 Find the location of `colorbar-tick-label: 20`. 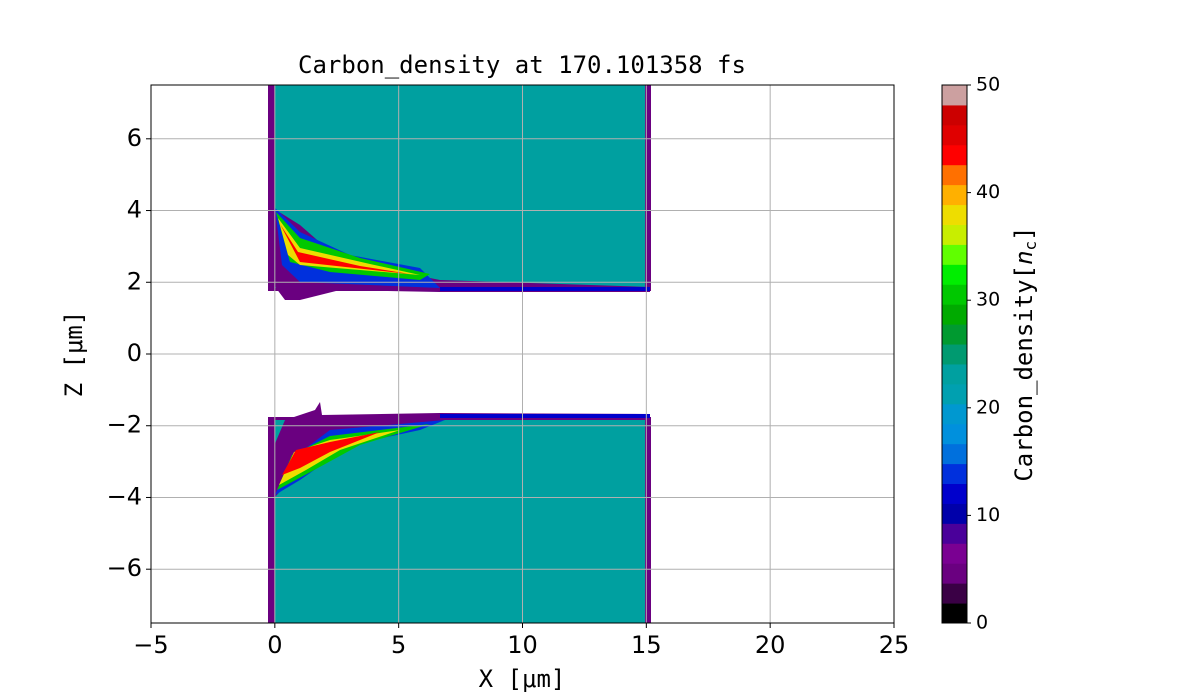

colorbar-tick-label: 20 is located at coordinates (988, 407).